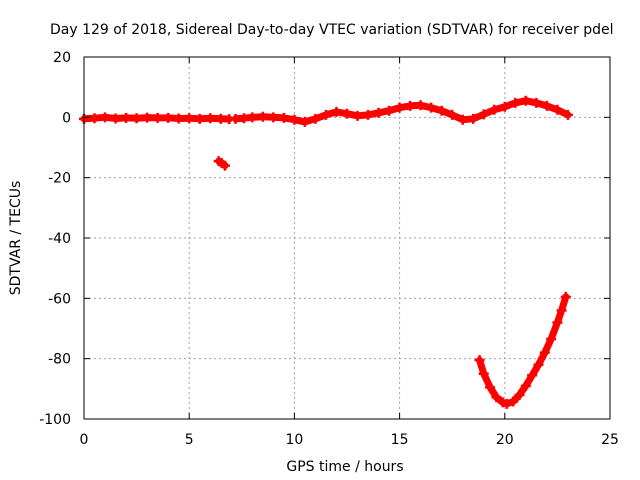  Describe the element at coordinates (59, 179) in the screenshot. I see `y-tick-label: -20` at that location.